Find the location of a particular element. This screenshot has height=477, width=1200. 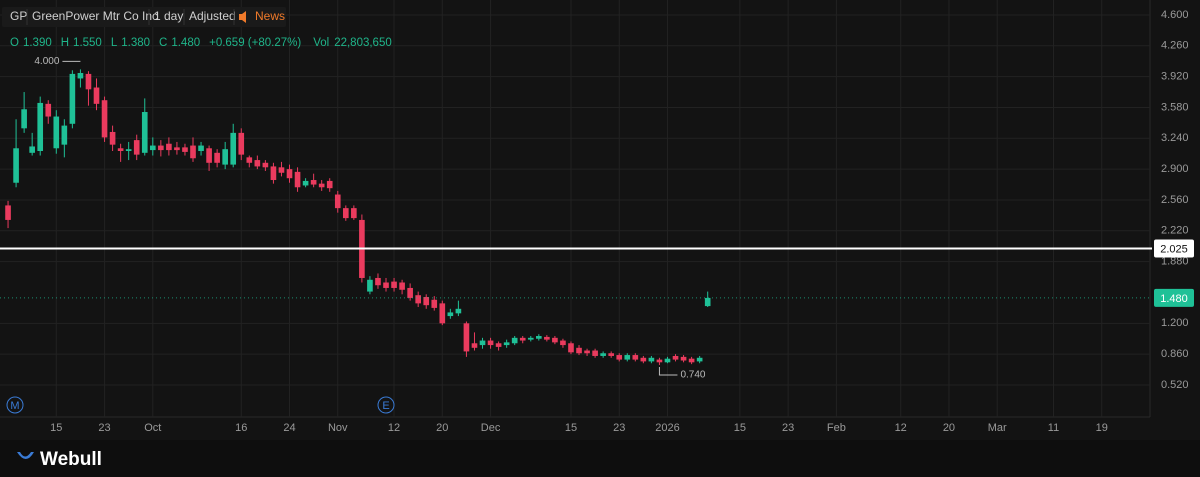

y-tick-label: 2.900 is located at coordinates (1175, 169).